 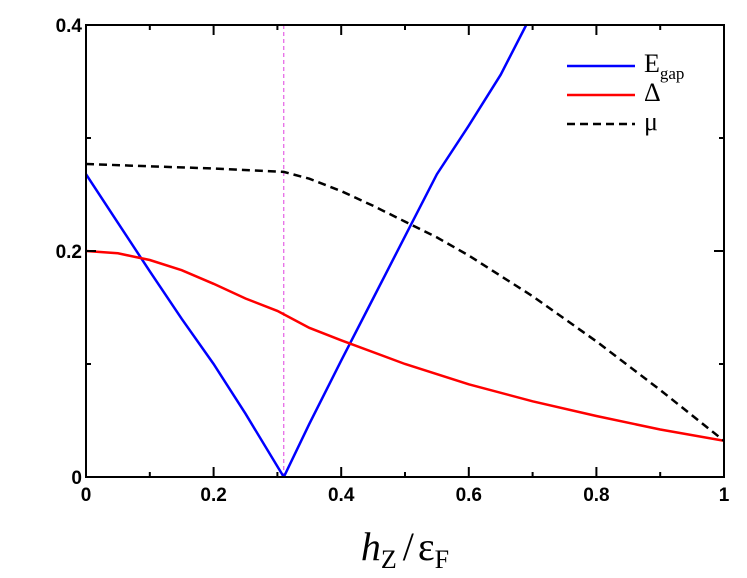 I want to click on x-axis-label: hZ / εF, so click(x=405, y=549).